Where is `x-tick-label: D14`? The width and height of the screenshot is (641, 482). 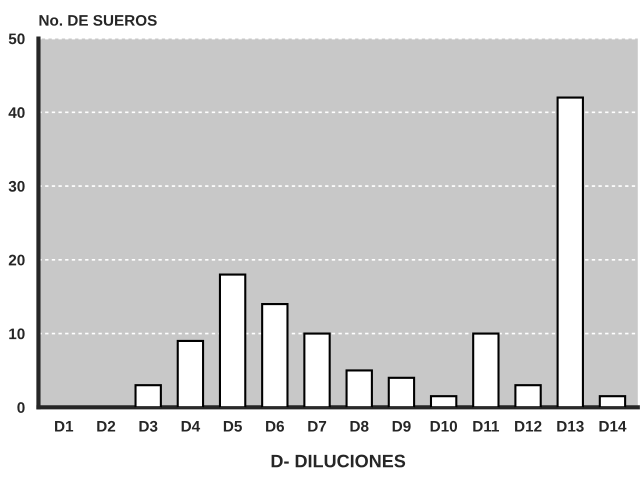 x-tick-label: D14 is located at coordinates (612, 426).